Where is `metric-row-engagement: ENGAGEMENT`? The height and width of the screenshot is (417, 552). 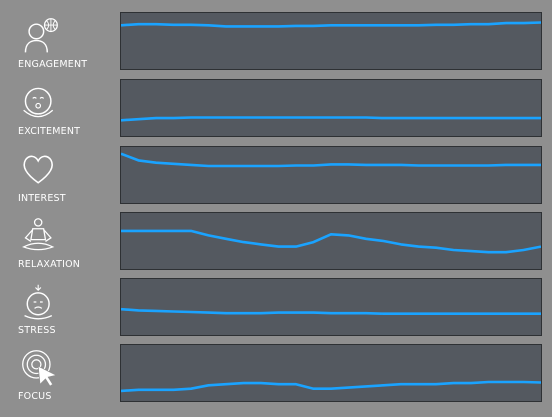
metric-row-engagement: ENGAGEMENT is located at coordinates (276, 41).